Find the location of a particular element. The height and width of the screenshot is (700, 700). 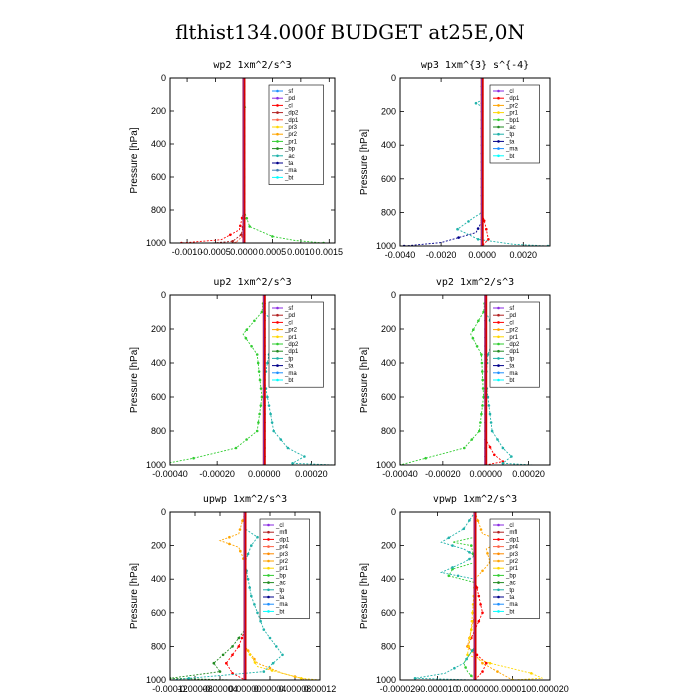

legend-label: _mfl is located at coordinates (281, 533).